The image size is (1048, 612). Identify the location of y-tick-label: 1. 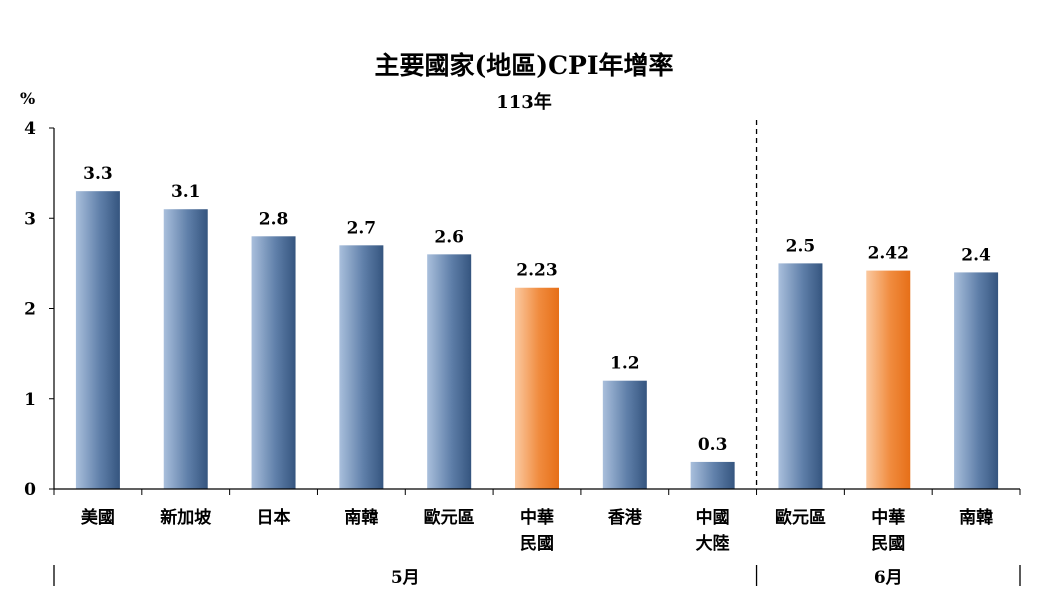
(30, 400).